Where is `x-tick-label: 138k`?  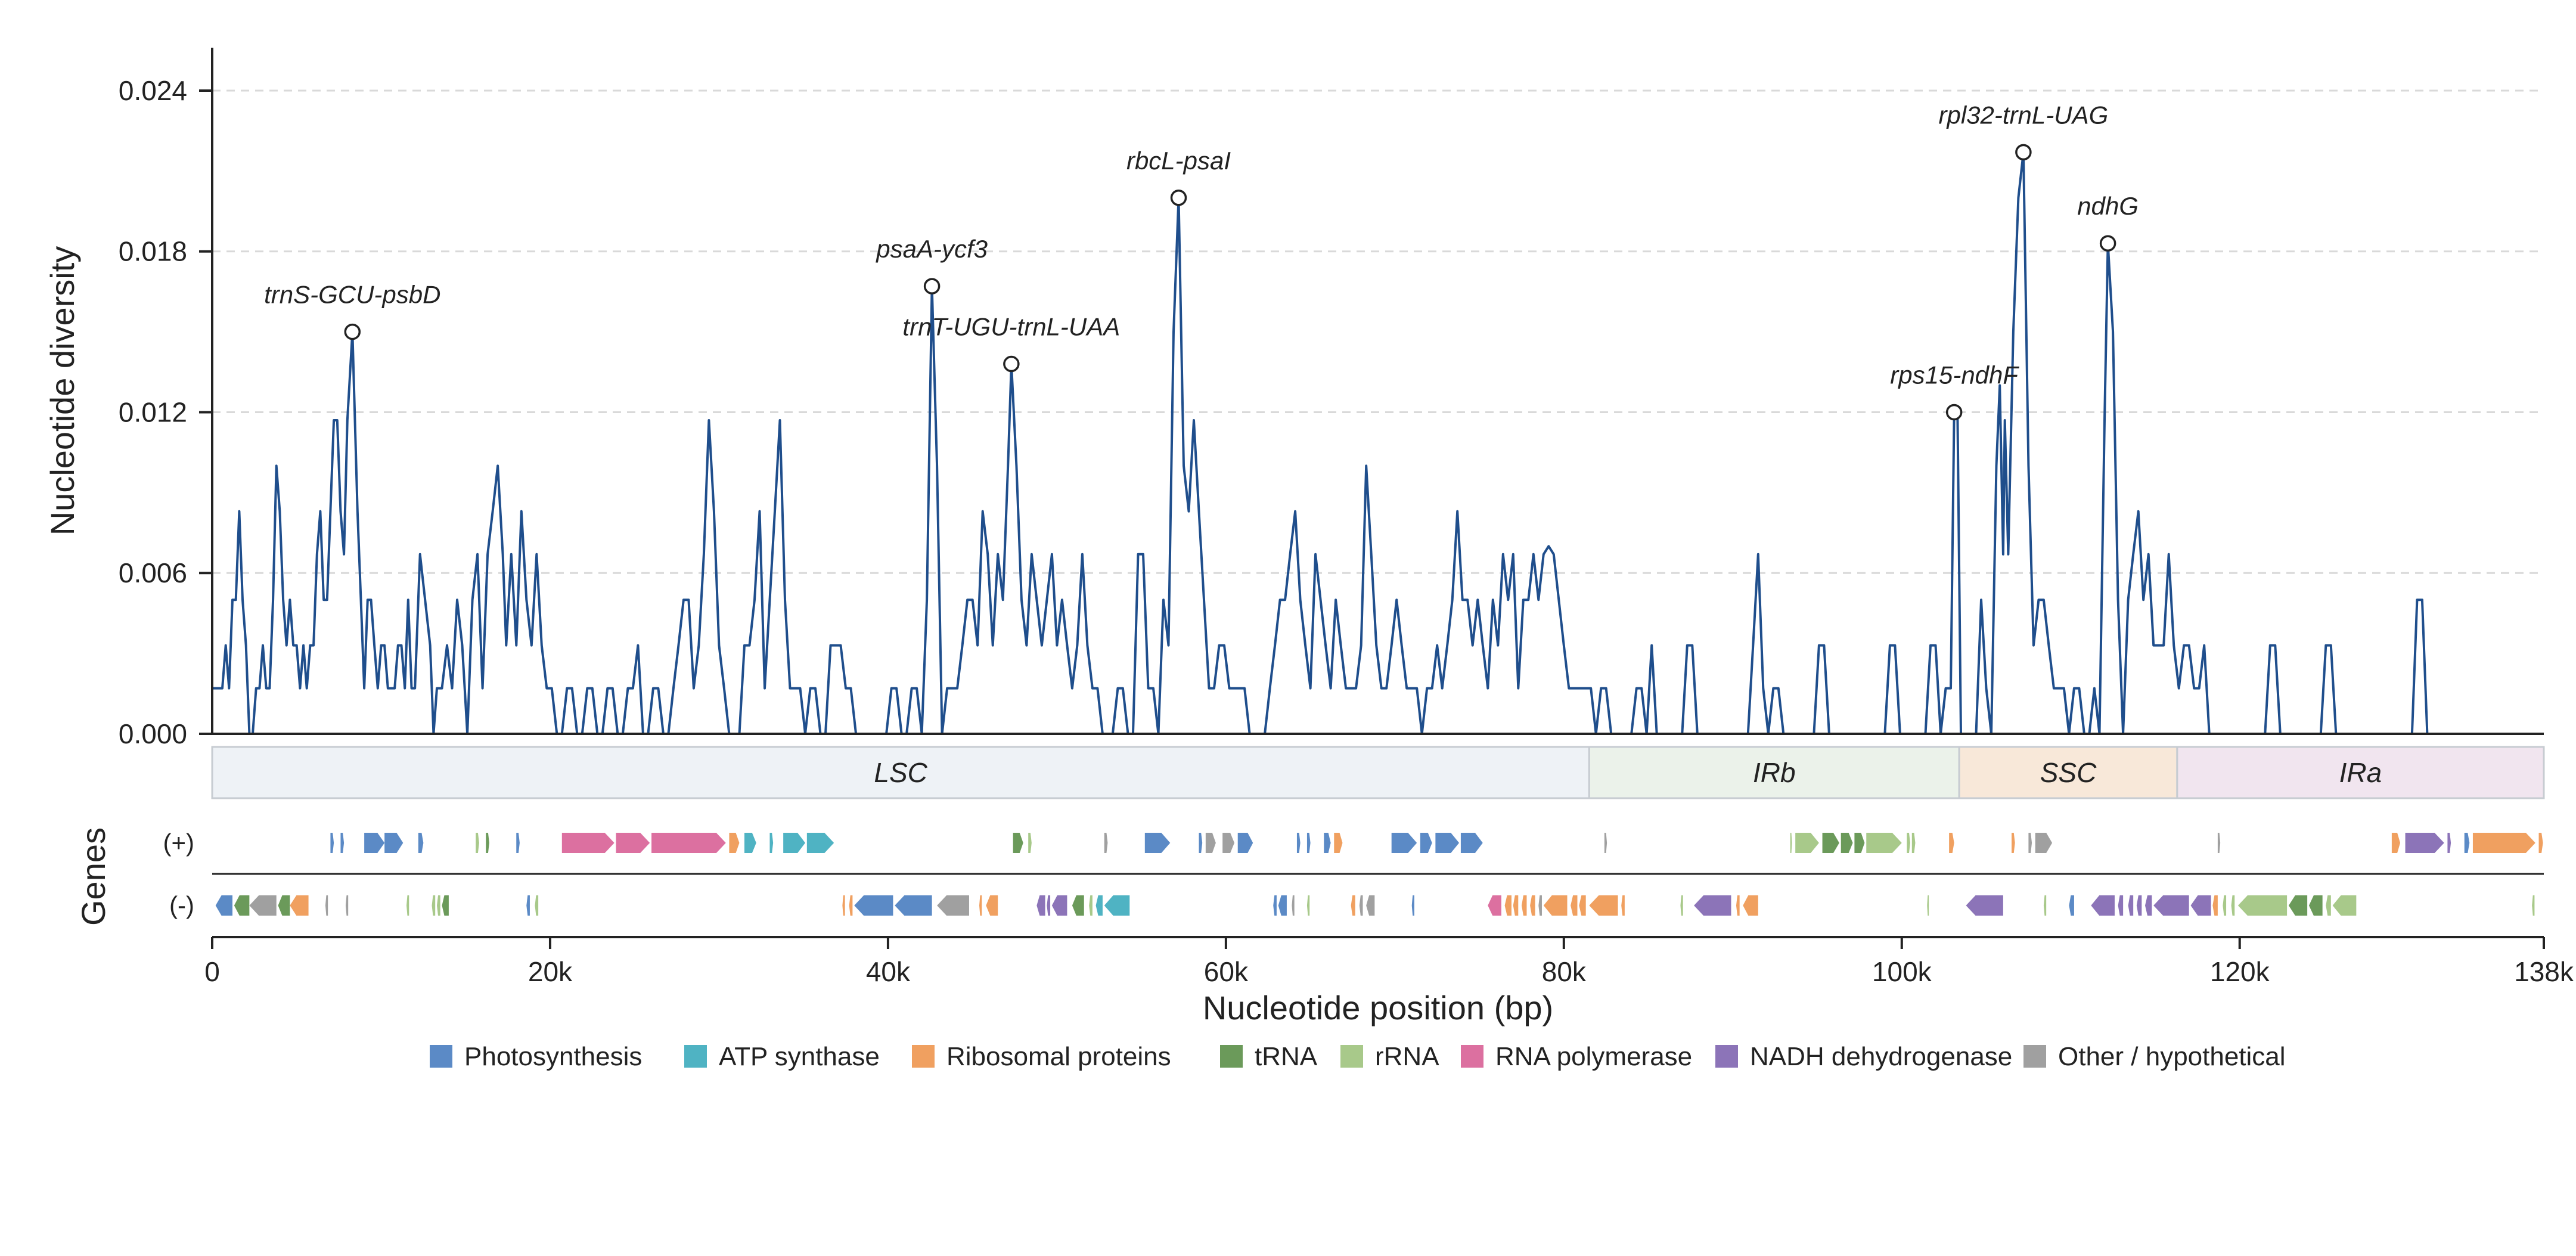 x-tick-label: 138k is located at coordinates (2544, 972).